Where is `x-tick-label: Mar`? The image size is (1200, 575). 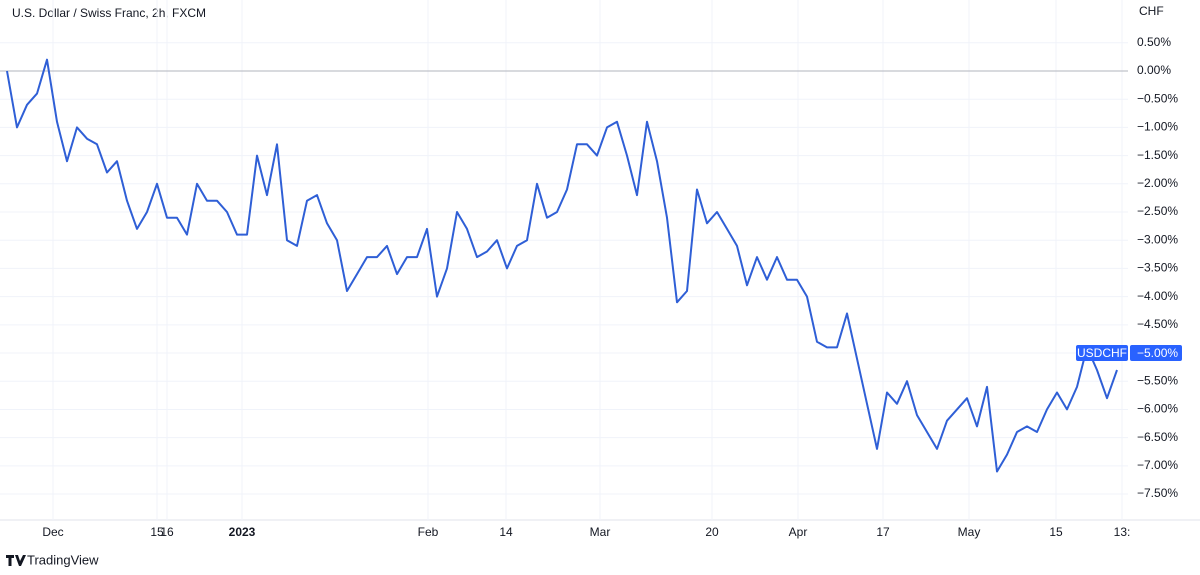
x-tick-label: Mar is located at coordinates (600, 532).